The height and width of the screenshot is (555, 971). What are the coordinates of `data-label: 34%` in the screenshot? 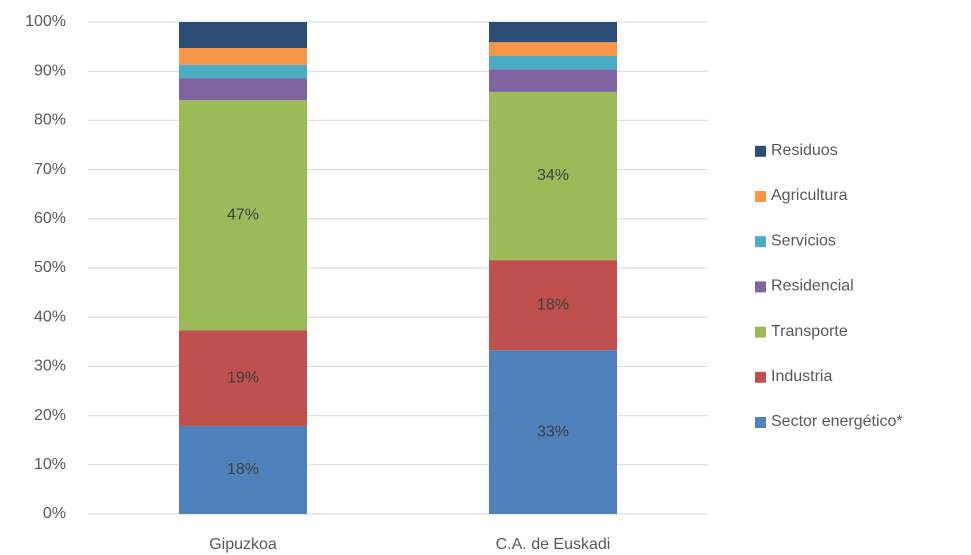 It's located at (553, 175).